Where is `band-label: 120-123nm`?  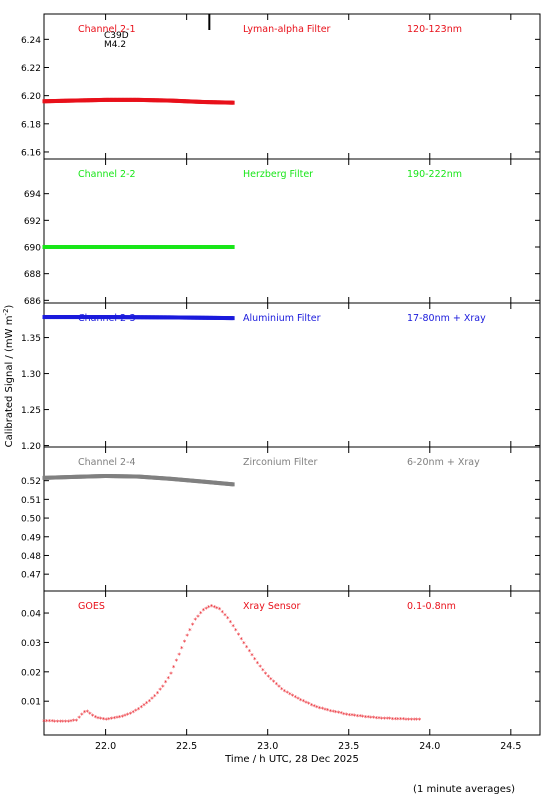 band-label: 120-123nm is located at coordinates (434, 29).